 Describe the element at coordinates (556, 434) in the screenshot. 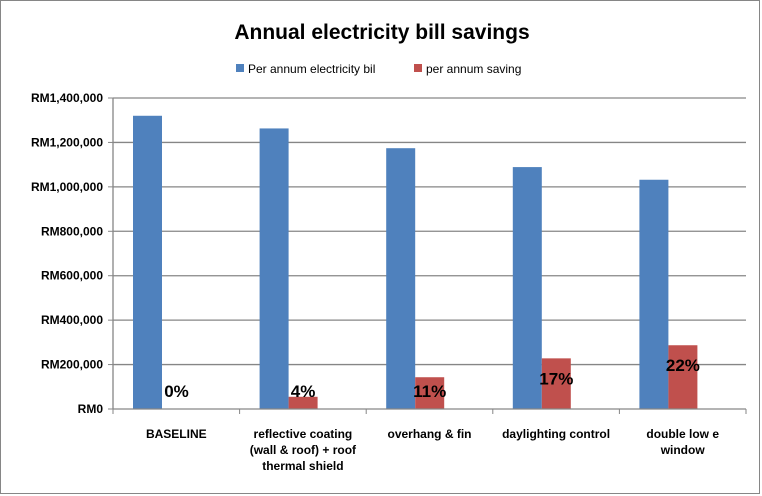

I see `category-label: daylighting control` at that location.